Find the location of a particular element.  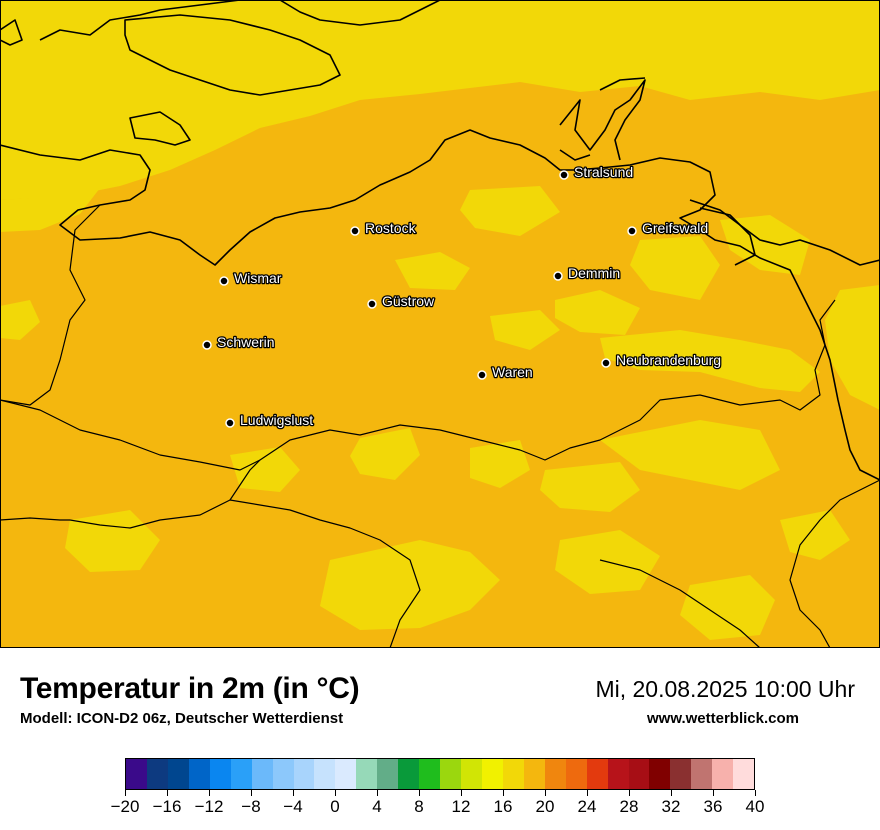

colorbar-tick-label: −4 is located at coordinates (293, 806).